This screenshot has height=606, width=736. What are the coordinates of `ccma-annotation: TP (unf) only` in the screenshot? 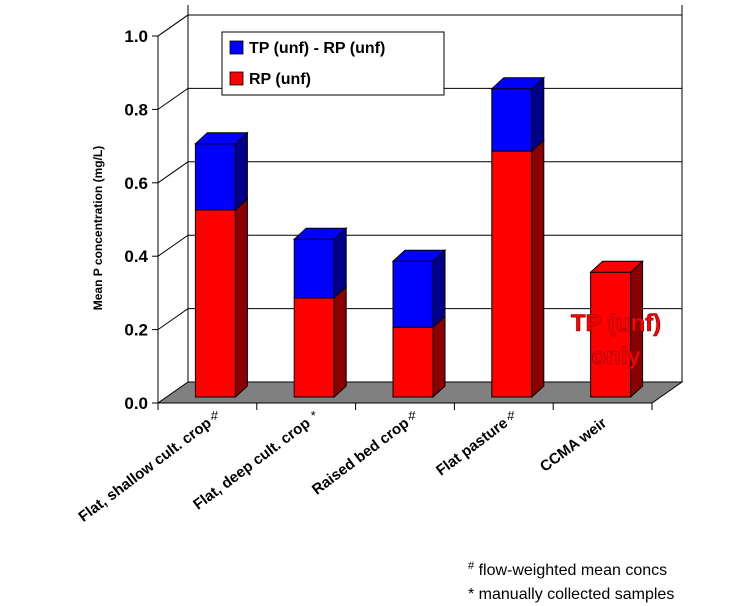 It's located at (616, 340).